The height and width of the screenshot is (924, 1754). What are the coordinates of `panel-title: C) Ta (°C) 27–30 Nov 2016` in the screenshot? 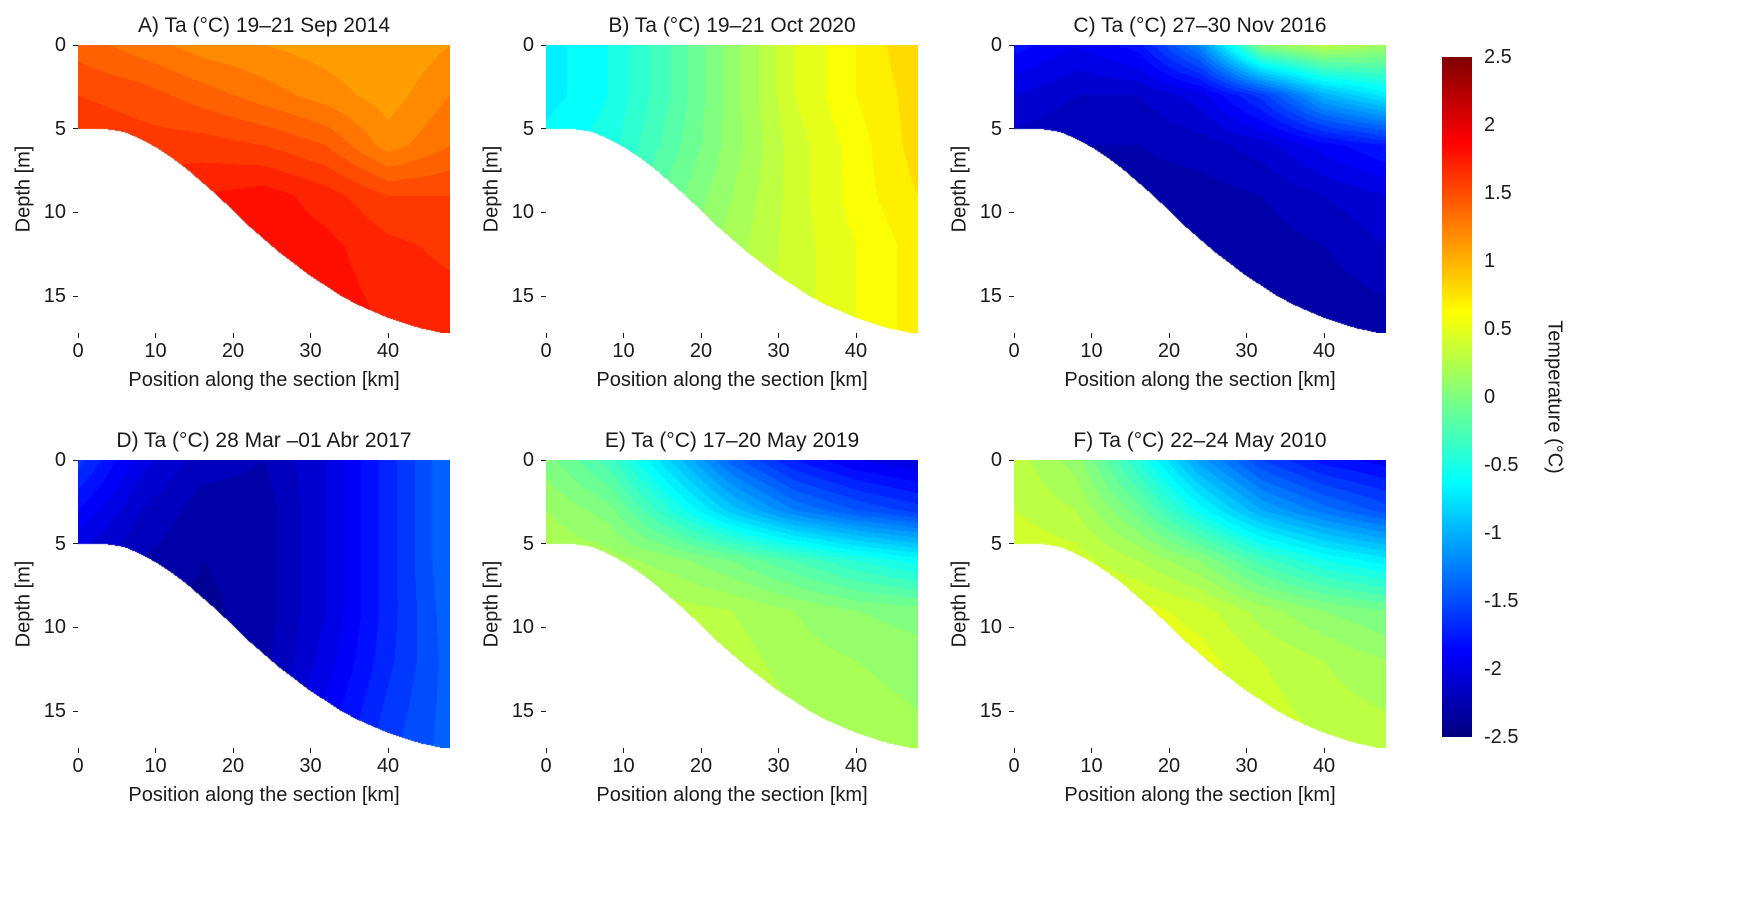 It's located at (1200, 25).